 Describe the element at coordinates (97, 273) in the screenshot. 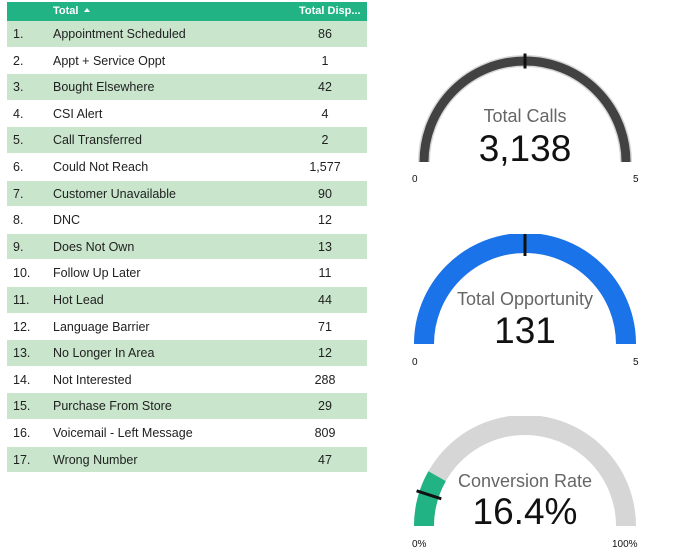

I see `row-label: Follow Up Later` at that location.